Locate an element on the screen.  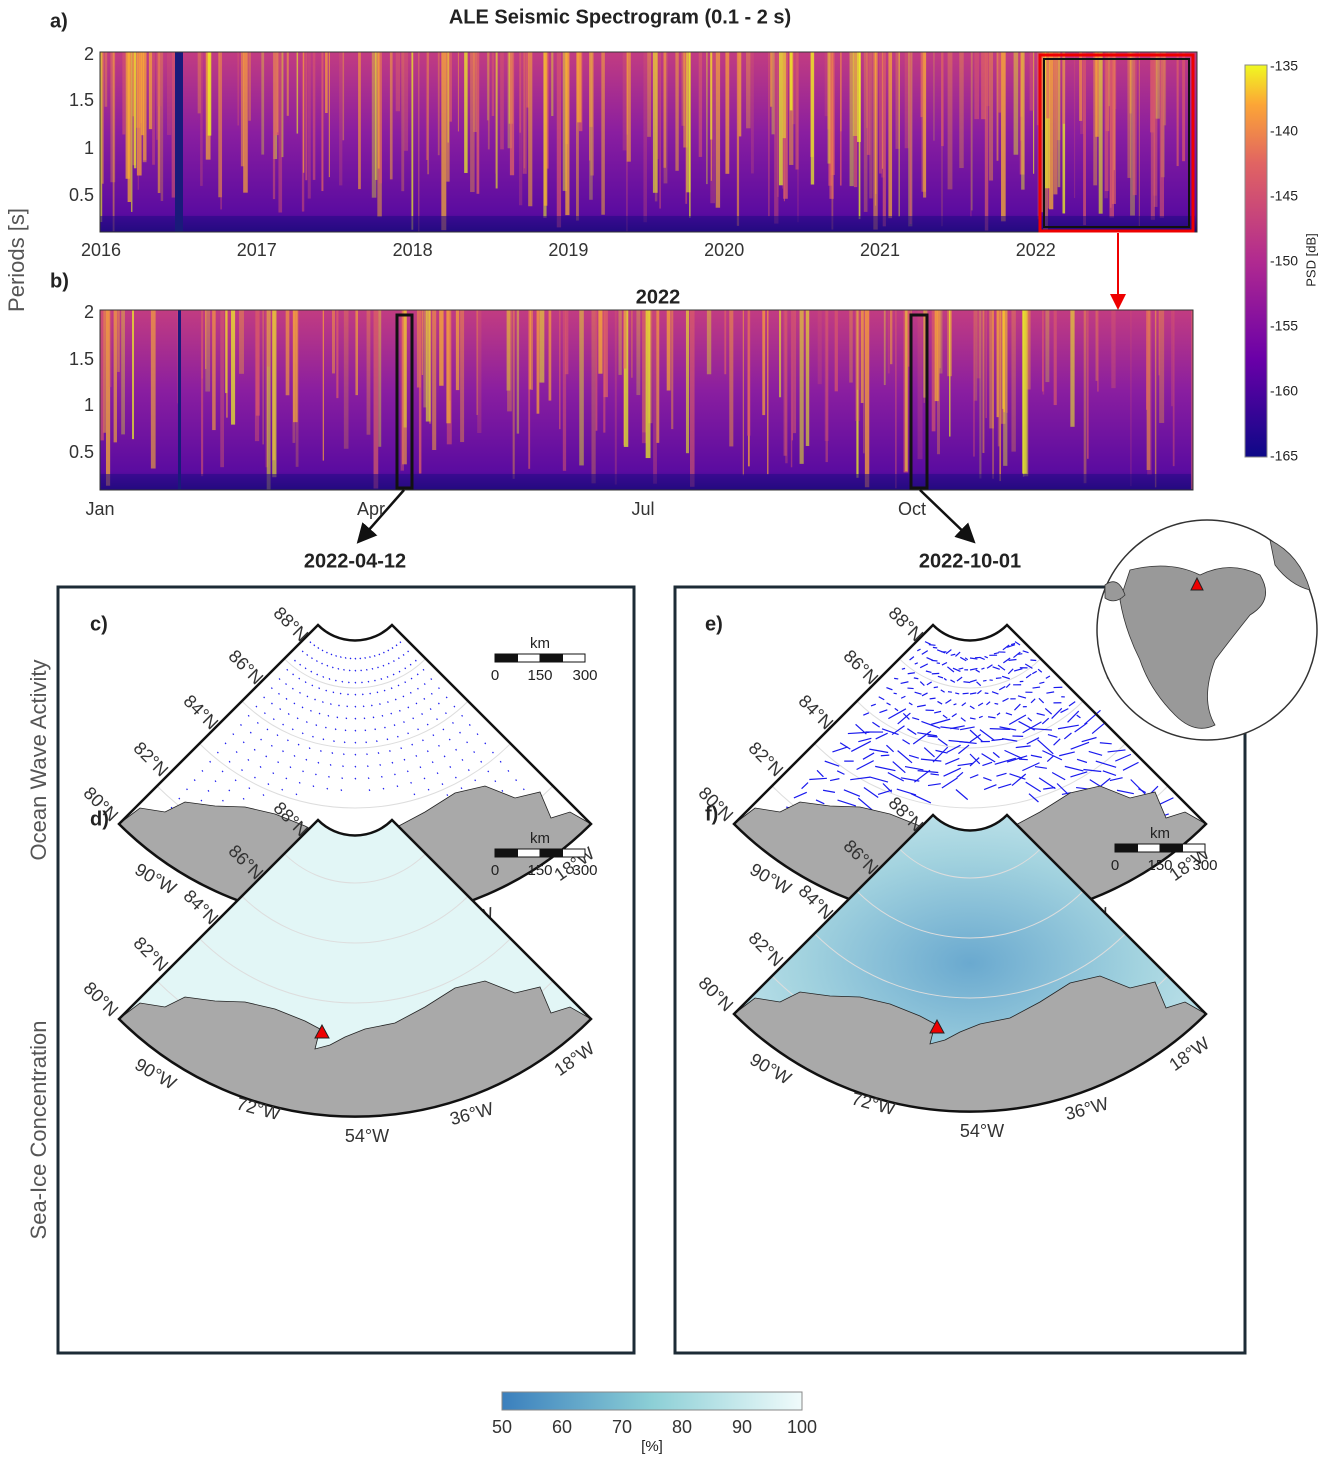
lon-label: 54°W is located at coordinates (367, 1136).